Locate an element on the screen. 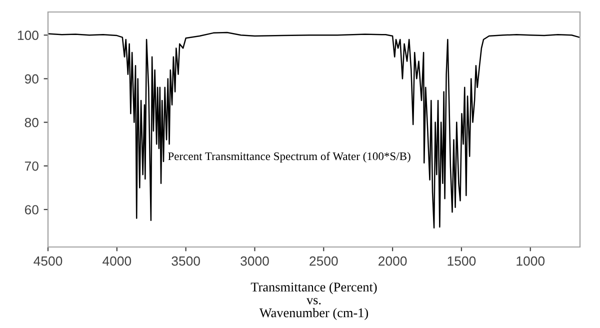  x-tick-label: 1500 is located at coordinates (462, 261).